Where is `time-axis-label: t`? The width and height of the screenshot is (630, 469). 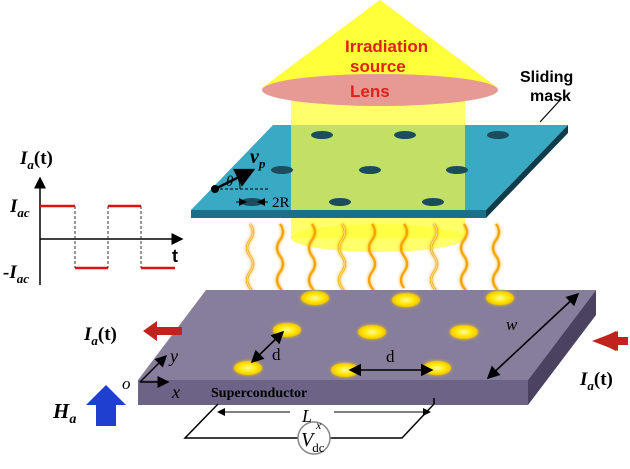 time-axis-label: t is located at coordinates (175, 256).